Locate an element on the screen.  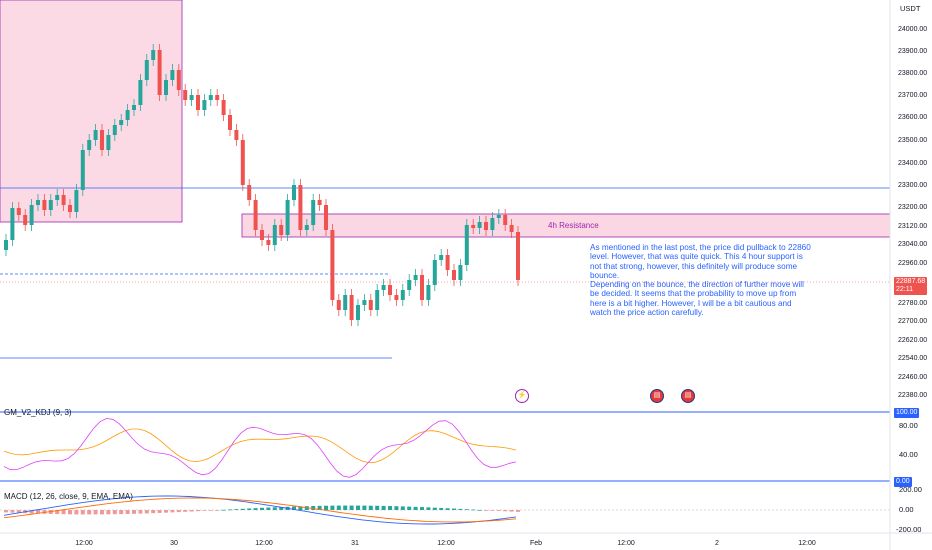
kdj-j-line is located at coordinates (260, 448).